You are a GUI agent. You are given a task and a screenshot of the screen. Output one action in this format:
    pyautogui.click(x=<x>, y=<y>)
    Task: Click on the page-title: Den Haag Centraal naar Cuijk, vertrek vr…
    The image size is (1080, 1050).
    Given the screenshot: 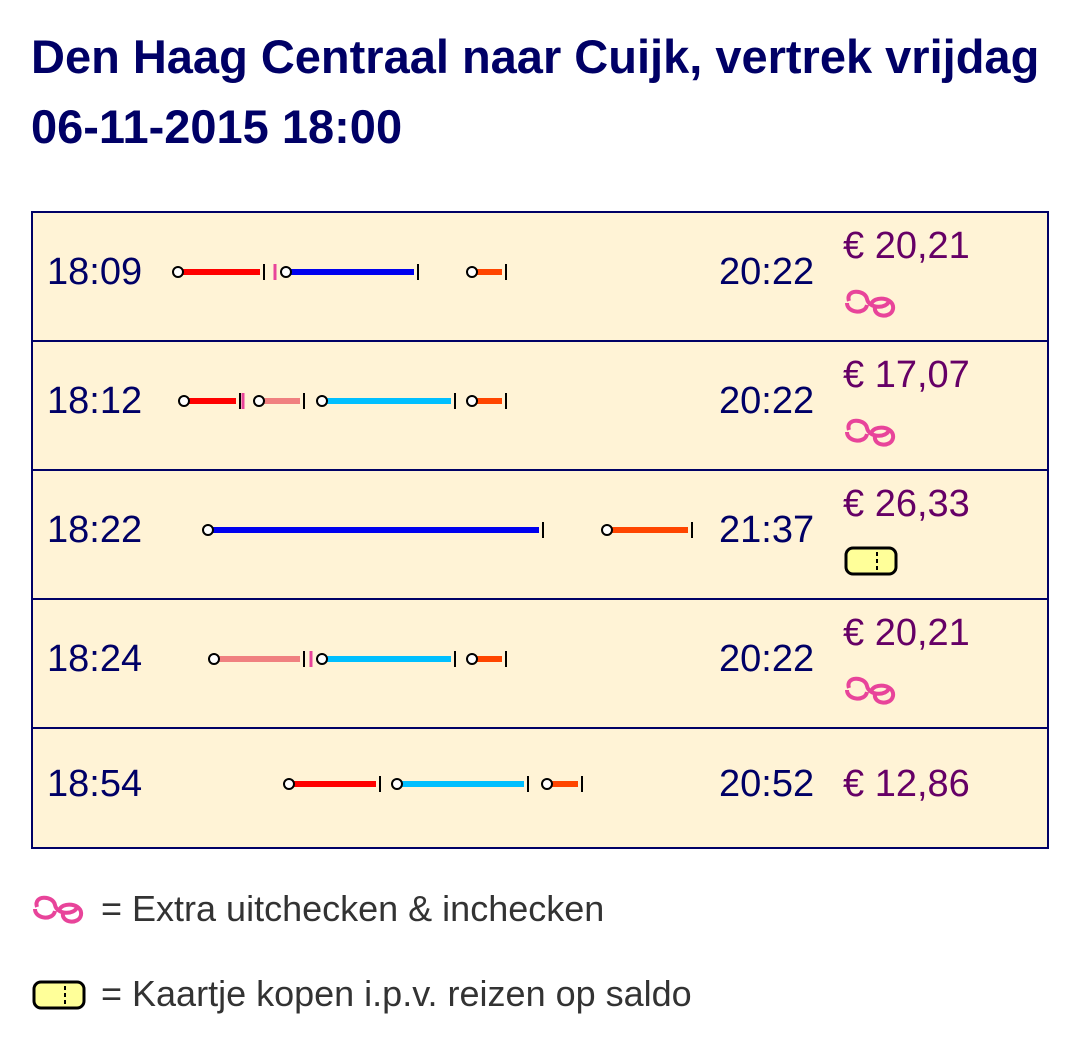 What is the action you would take?
    pyautogui.click(x=535, y=91)
    